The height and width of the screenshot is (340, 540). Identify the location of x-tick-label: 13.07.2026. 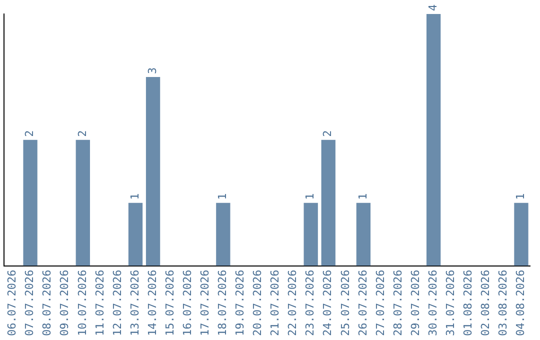
(135, 303).